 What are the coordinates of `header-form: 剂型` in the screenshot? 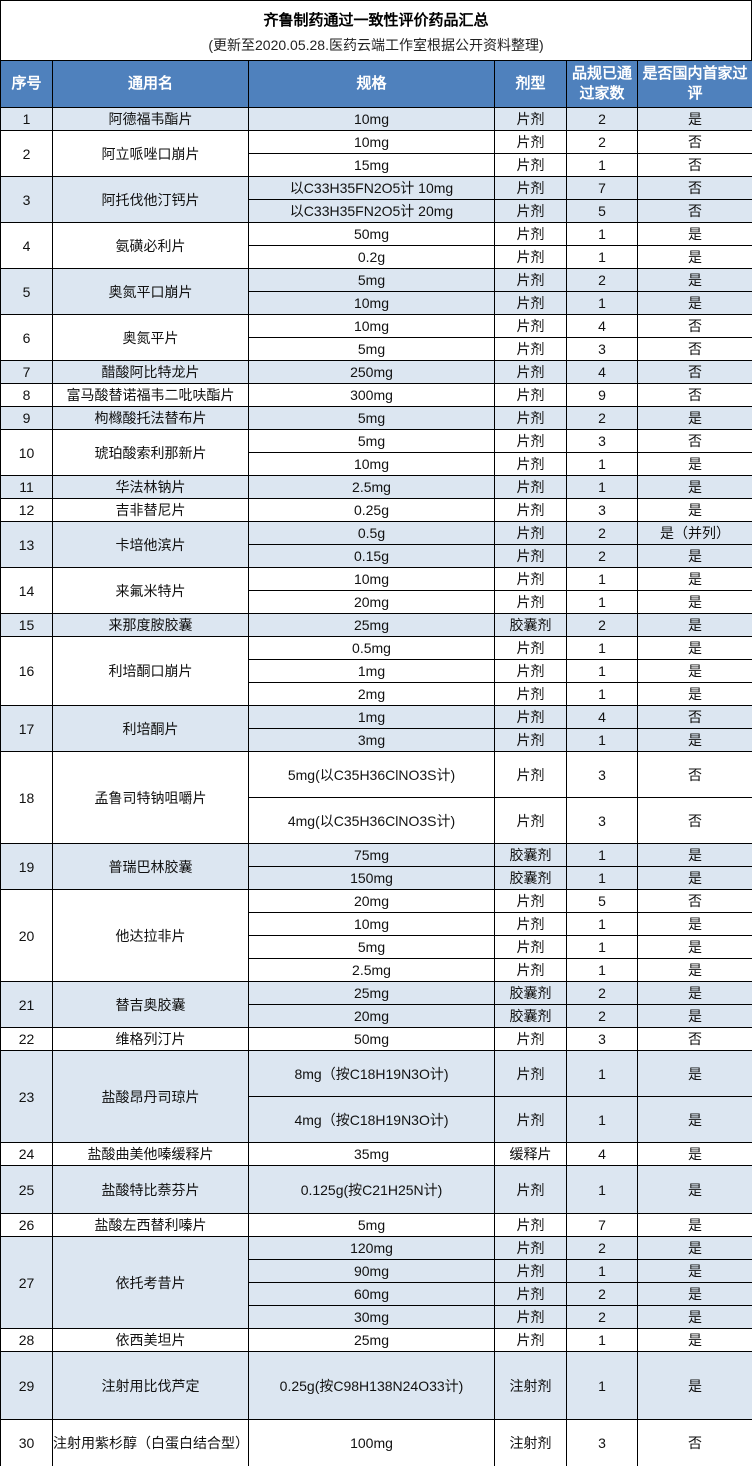 It's located at (530, 84).